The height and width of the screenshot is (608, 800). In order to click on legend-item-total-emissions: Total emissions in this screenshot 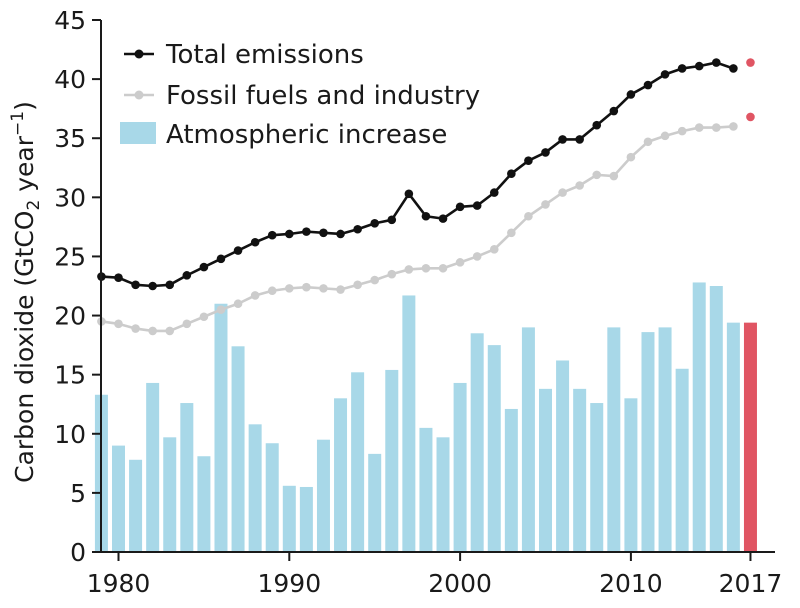, I will do `click(244, 55)`.